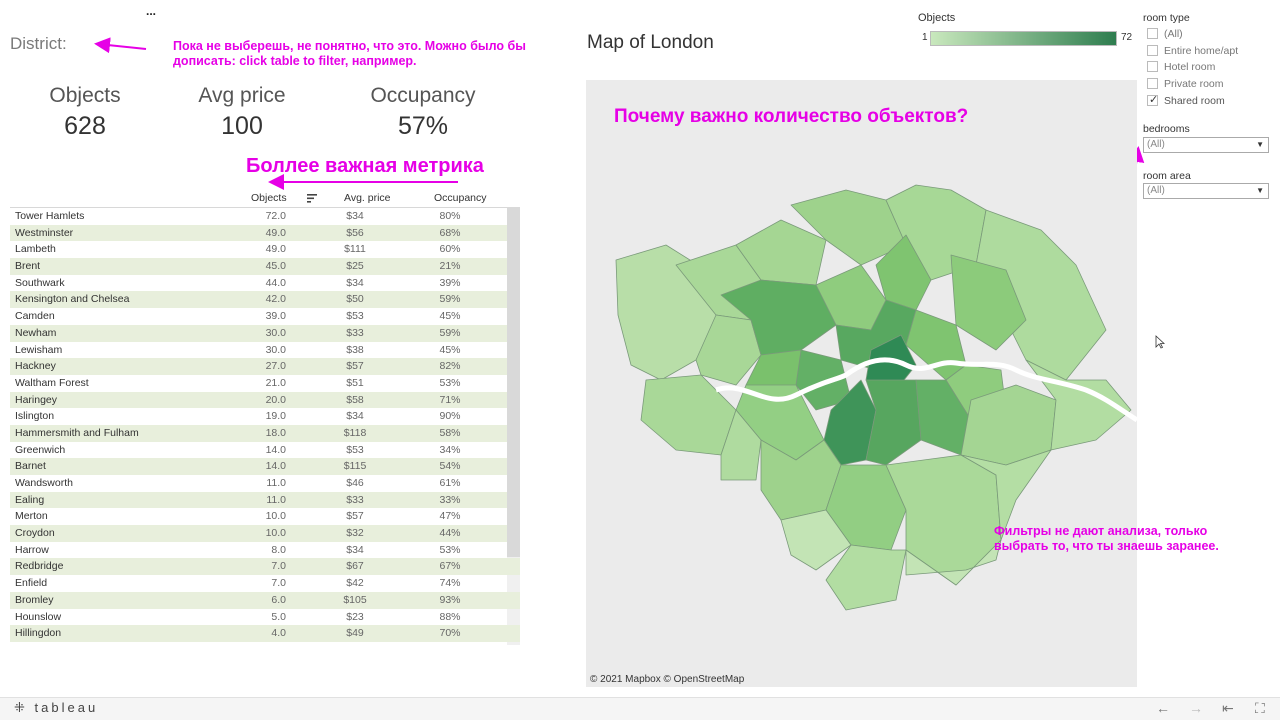  What do you see at coordinates (355, 549) in the screenshot?
I see `avg-price-cell: $34` at bounding box center [355, 549].